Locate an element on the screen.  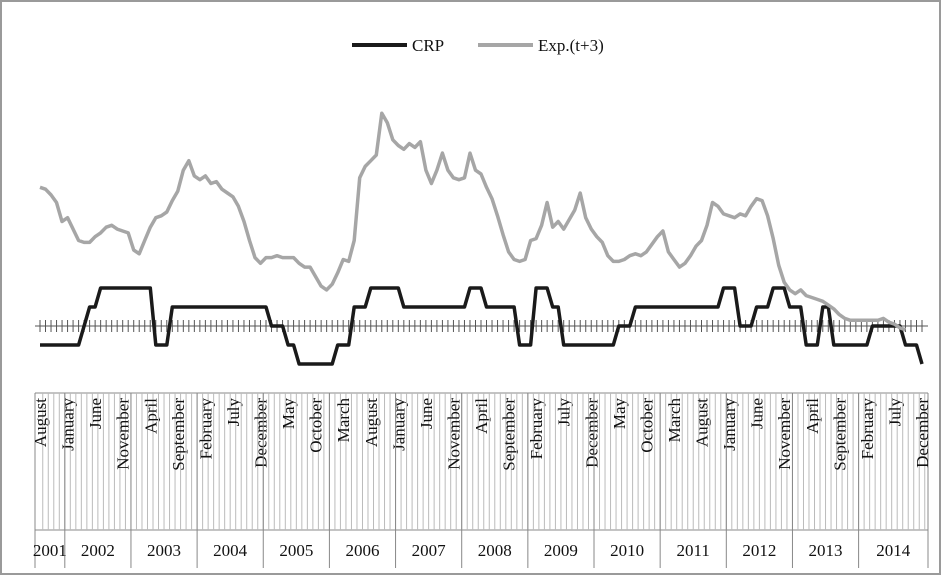
year-label: 2003 is located at coordinates (164, 550).